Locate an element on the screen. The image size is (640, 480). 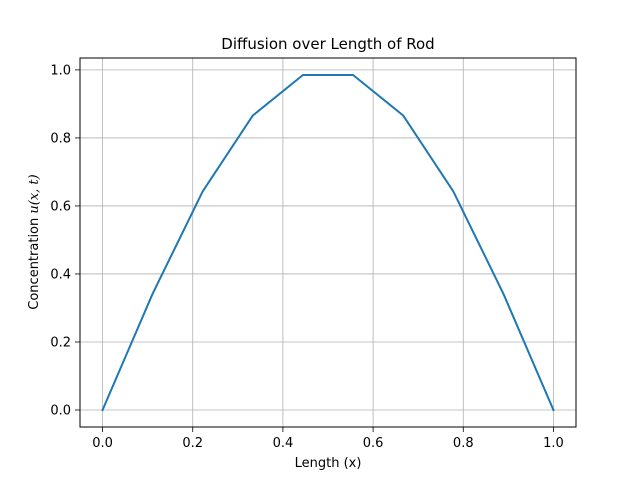
y-axis-label-math: u(x, t) is located at coordinates (34, 193).